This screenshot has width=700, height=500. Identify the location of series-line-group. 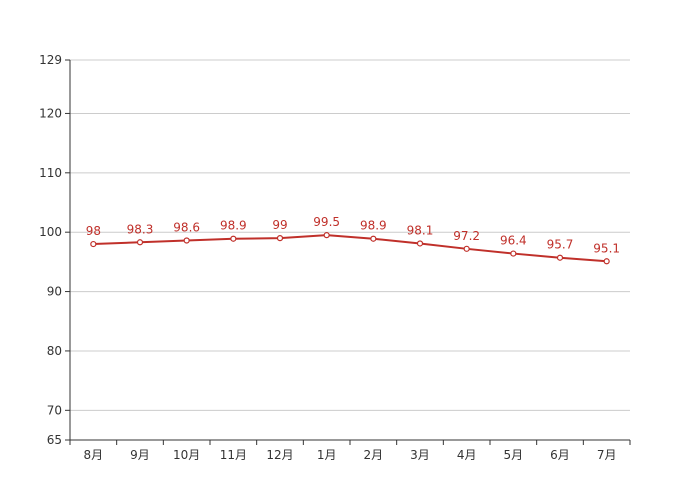
(350, 248).